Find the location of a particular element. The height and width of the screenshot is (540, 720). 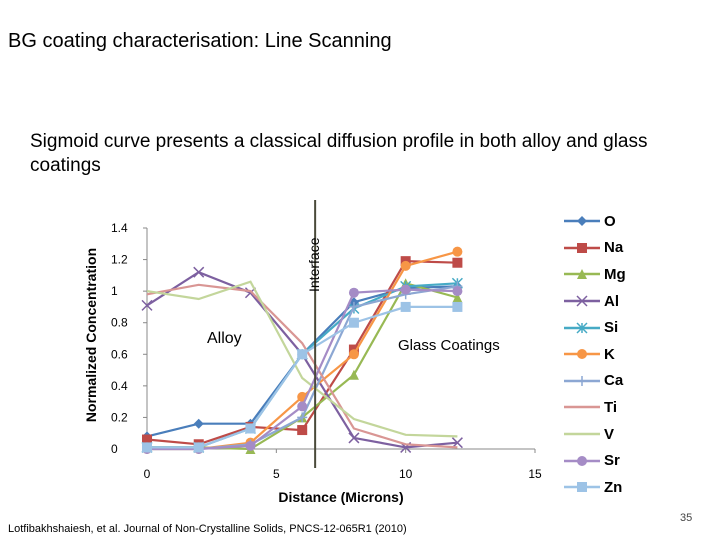

legend-label: Mg is located at coordinates (615, 274).